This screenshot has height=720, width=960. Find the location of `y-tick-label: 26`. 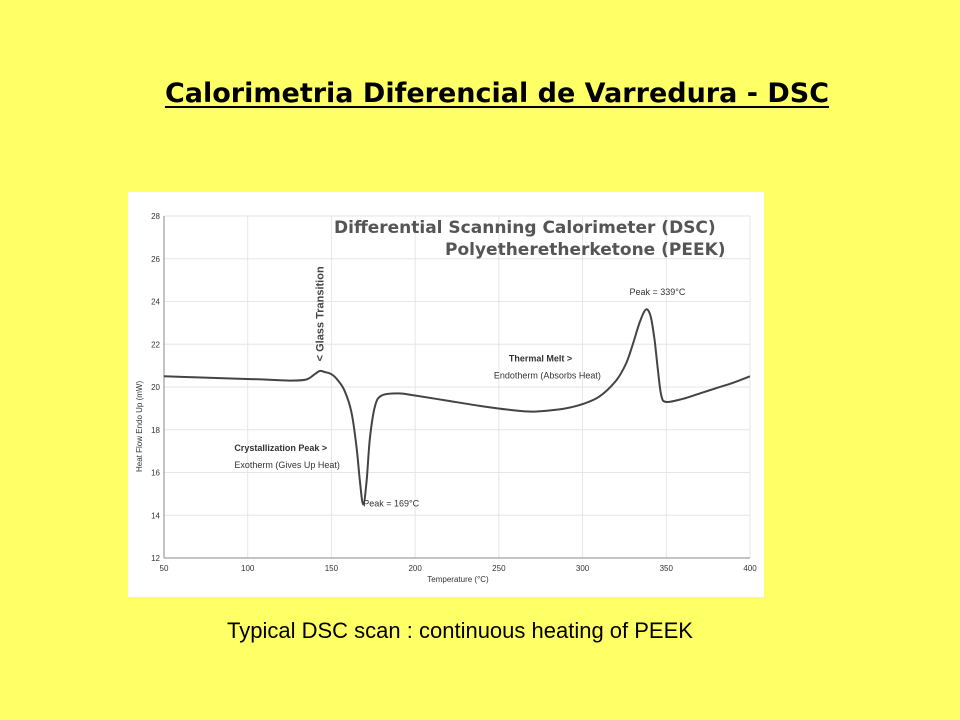

y-tick-label: 26 is located at coordinates (155, 259).